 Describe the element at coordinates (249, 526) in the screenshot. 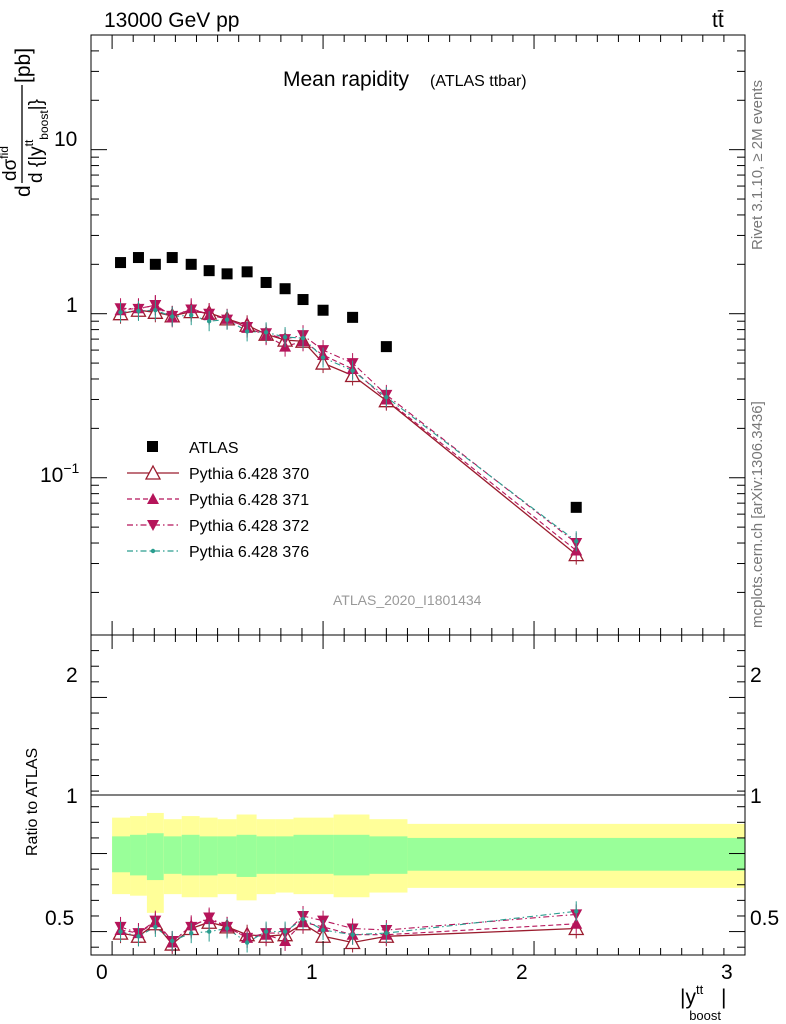

I see `legend-label-372: Pythia 6.428 372` at that location.